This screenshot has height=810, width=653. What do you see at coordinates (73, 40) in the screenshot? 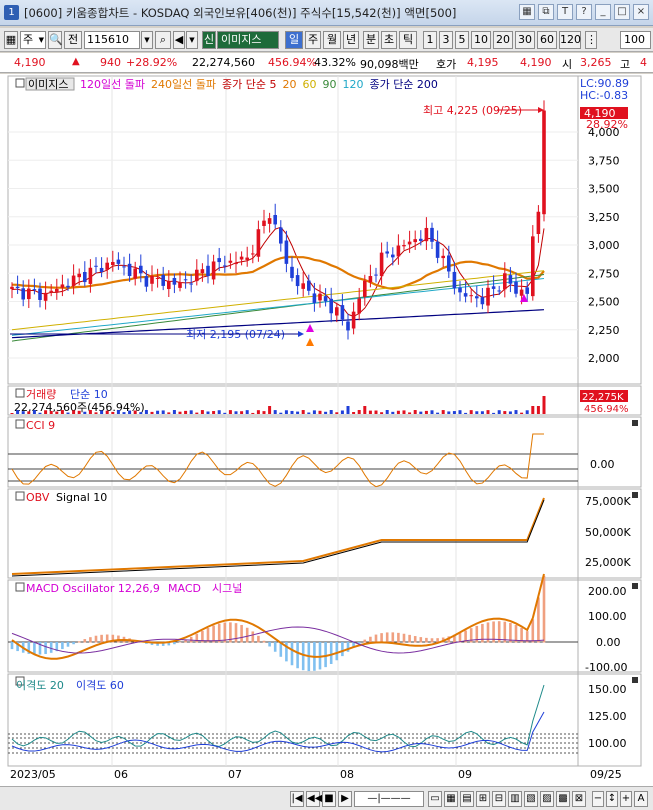
I see `whole-button: 전` at bounding box center [73, 40].